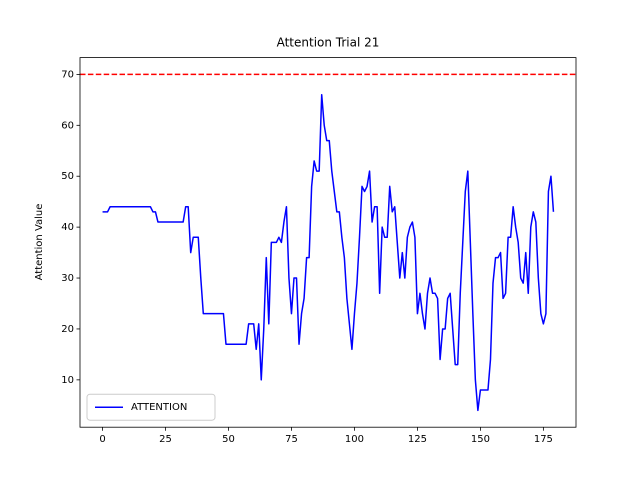 The width and height of the screenshot is (640, 480). What do you see at coordinates (328, 43) in the screenshot?
I see `chart-title: Attention Trial 21` at bounding box center [328, 43].